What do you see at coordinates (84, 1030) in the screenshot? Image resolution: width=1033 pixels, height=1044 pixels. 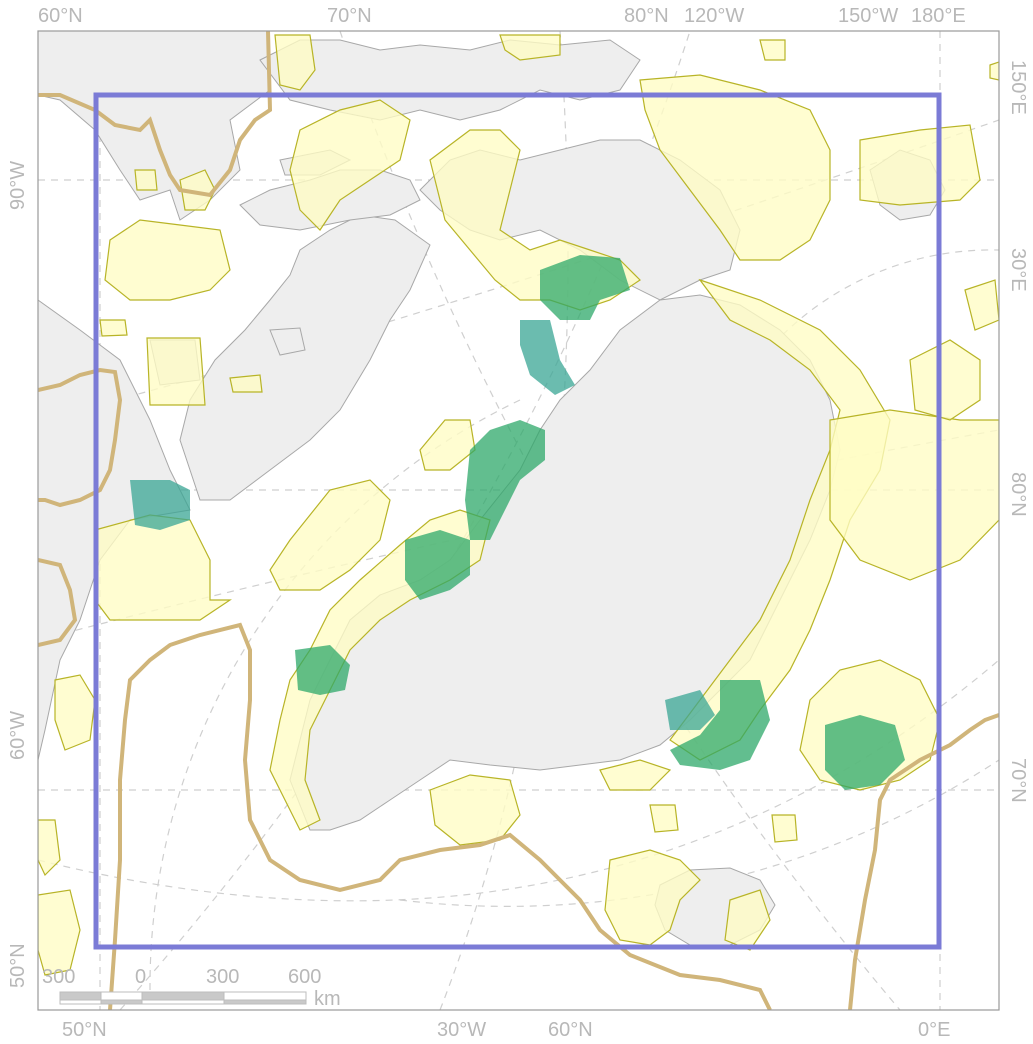 I see `graticule-label-bottom: 50°N` at bounding box center [84, 1030].